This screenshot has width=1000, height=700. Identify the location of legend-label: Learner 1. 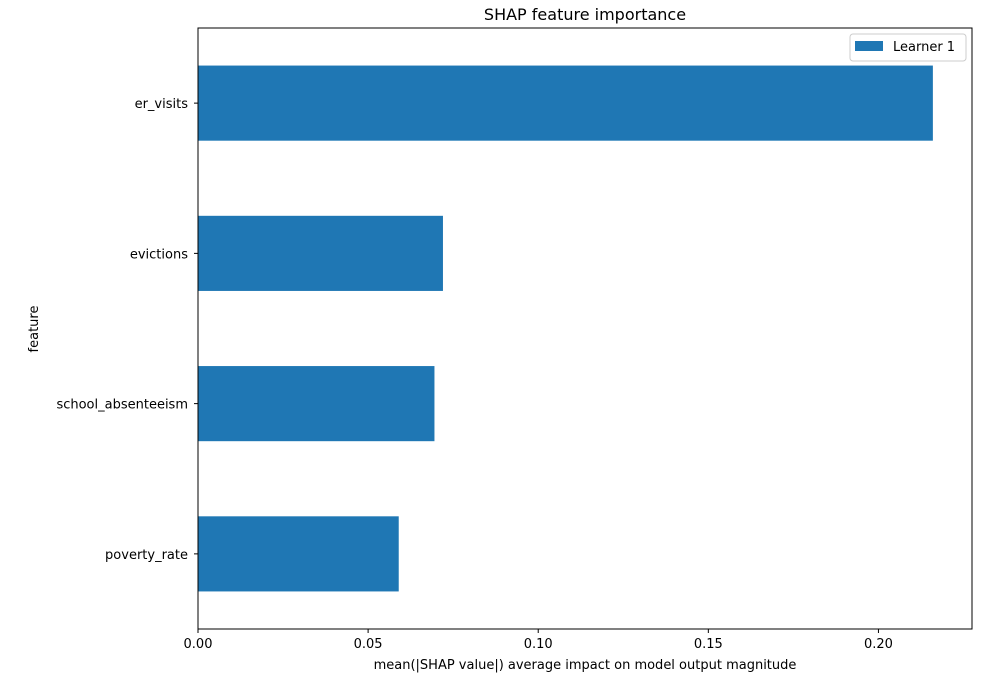
(924, 47).